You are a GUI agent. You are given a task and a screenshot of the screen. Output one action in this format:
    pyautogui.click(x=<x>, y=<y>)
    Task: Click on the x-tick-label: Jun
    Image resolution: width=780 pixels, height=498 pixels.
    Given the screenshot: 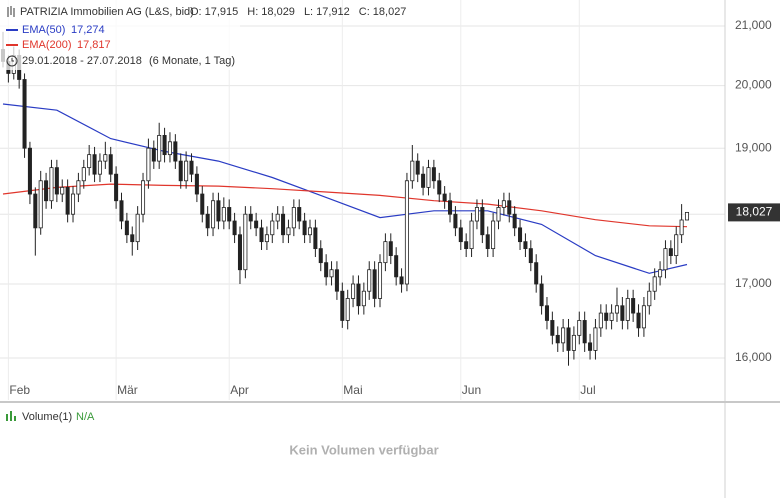 What is the action you would take?
    pyautogui.click(x=471, y=390)
    